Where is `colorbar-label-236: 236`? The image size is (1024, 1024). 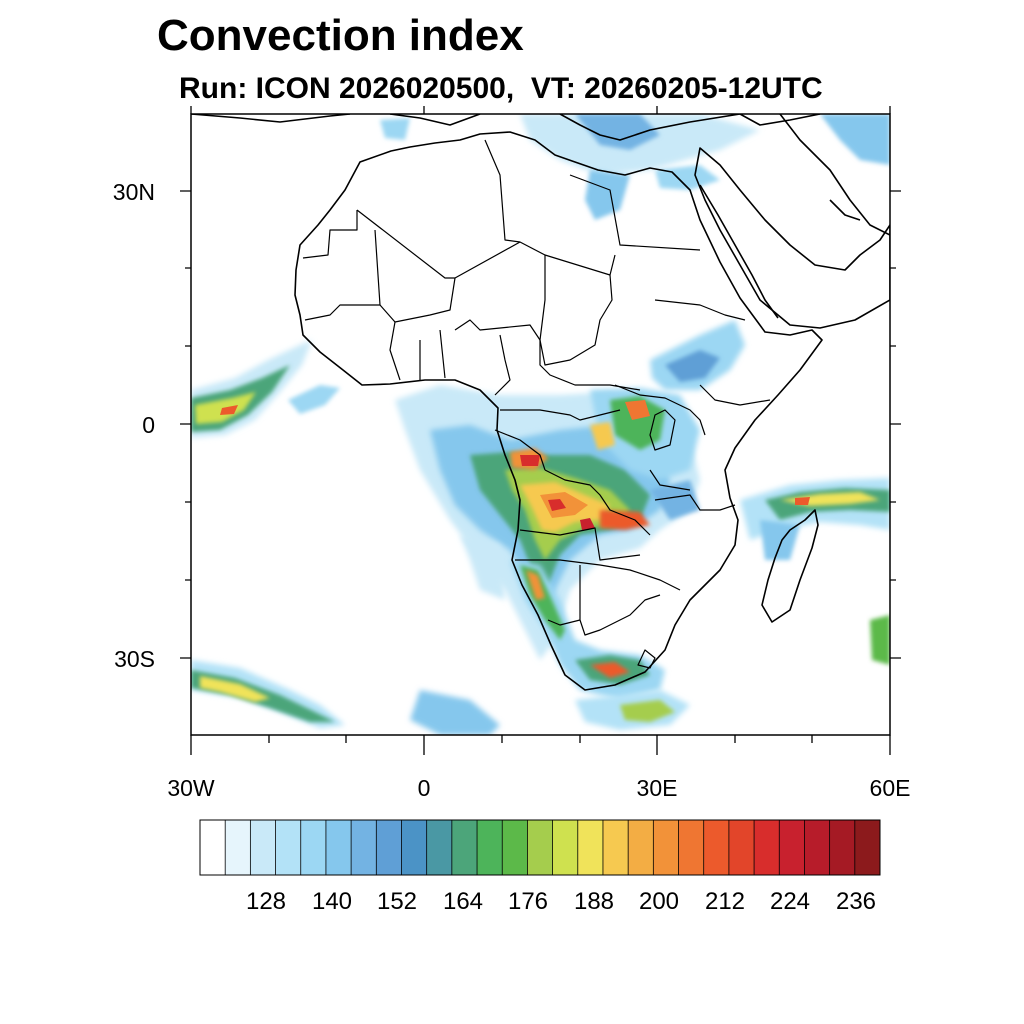
colorbar-label-236: 236 is located at coordinates (856, 901).